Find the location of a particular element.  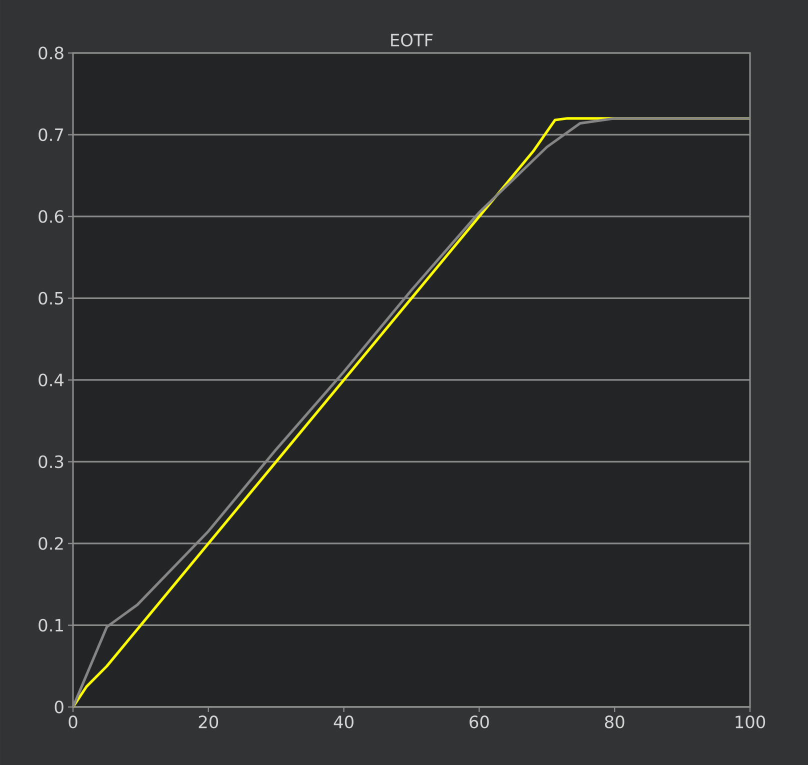

x-tick-label: 100 is located at coordinates (751, 721).